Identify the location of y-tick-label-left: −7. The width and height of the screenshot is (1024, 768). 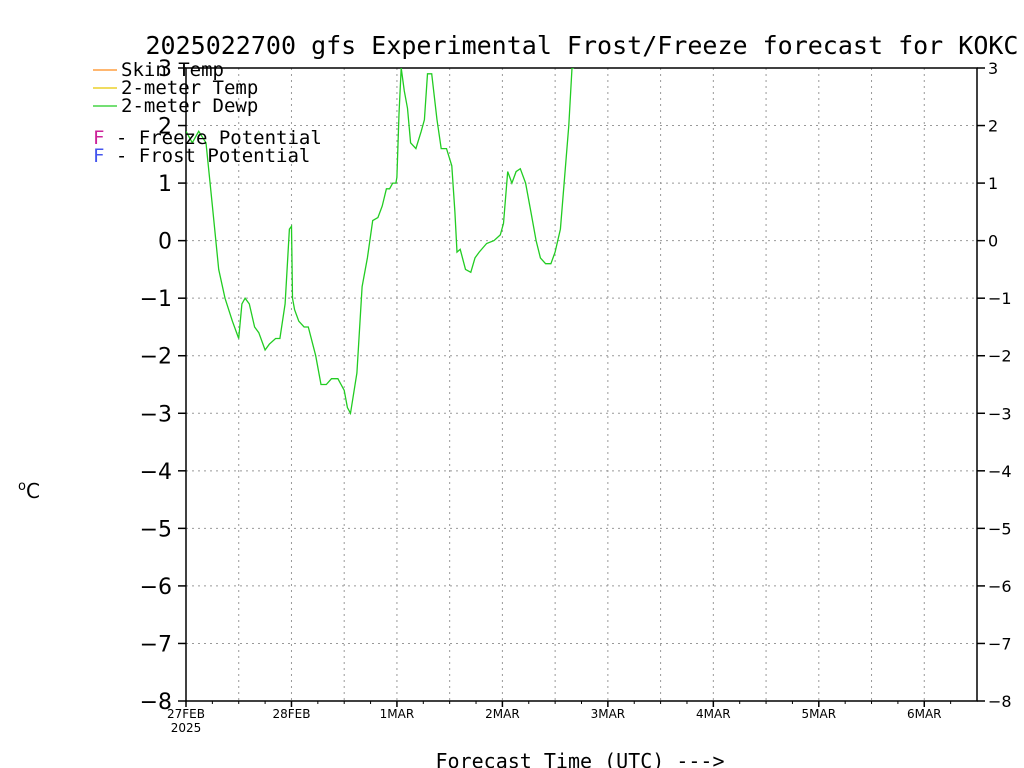
(156, 644).